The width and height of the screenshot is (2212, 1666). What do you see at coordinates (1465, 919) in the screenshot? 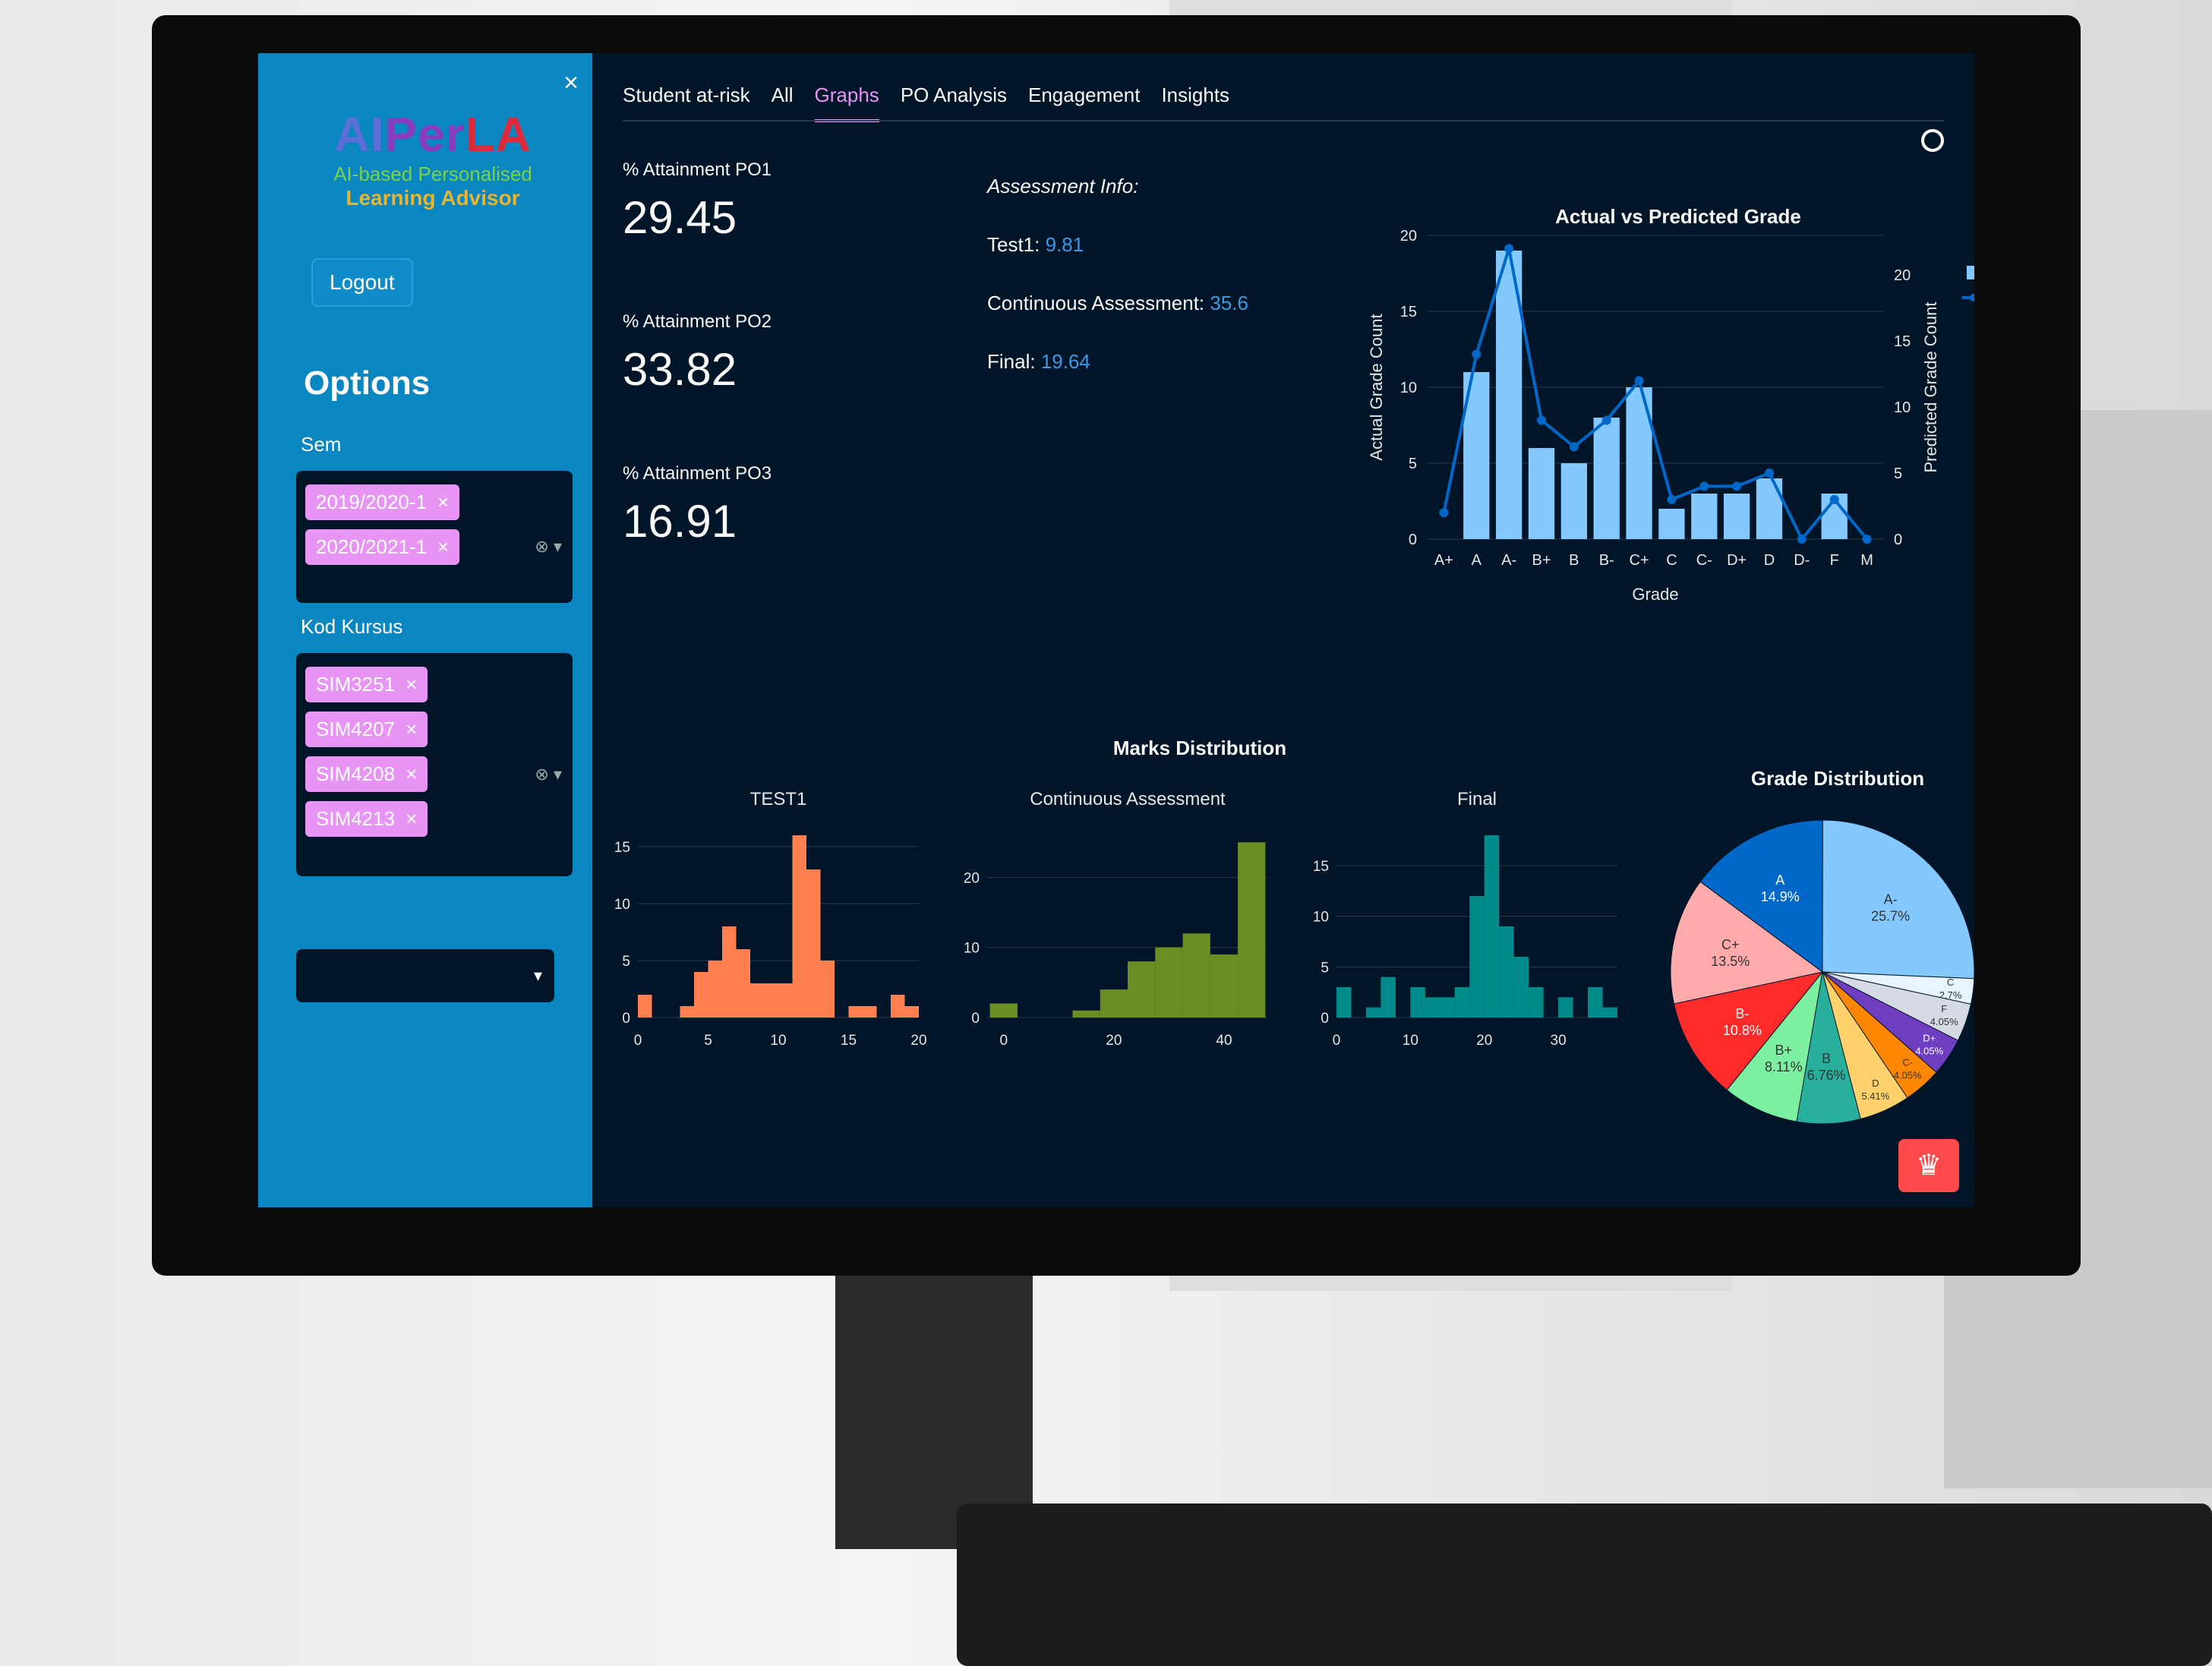
I see `final-histogram: Final 0 5 10 15 0 10 20 30` at bounding box center [1465, 919].